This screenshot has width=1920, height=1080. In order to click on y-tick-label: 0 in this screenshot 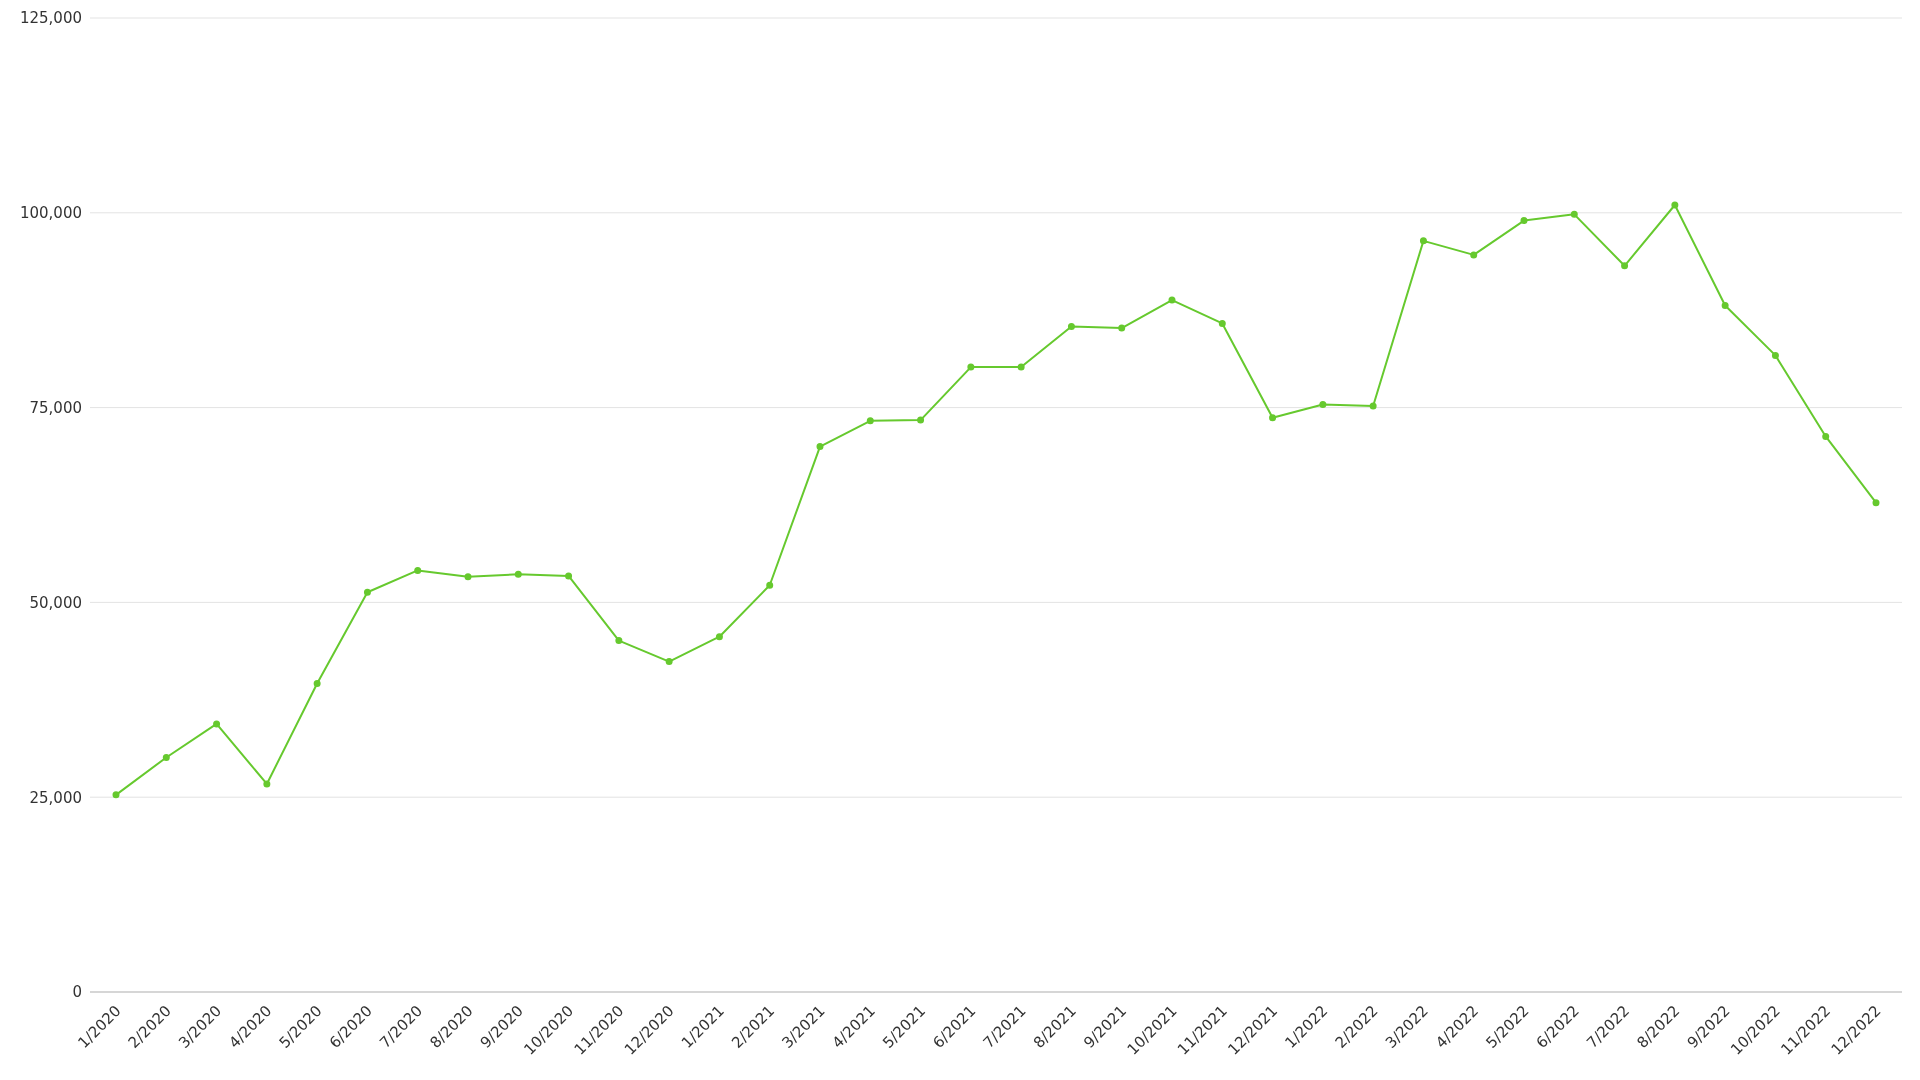, I will do `click(77, 992)`.